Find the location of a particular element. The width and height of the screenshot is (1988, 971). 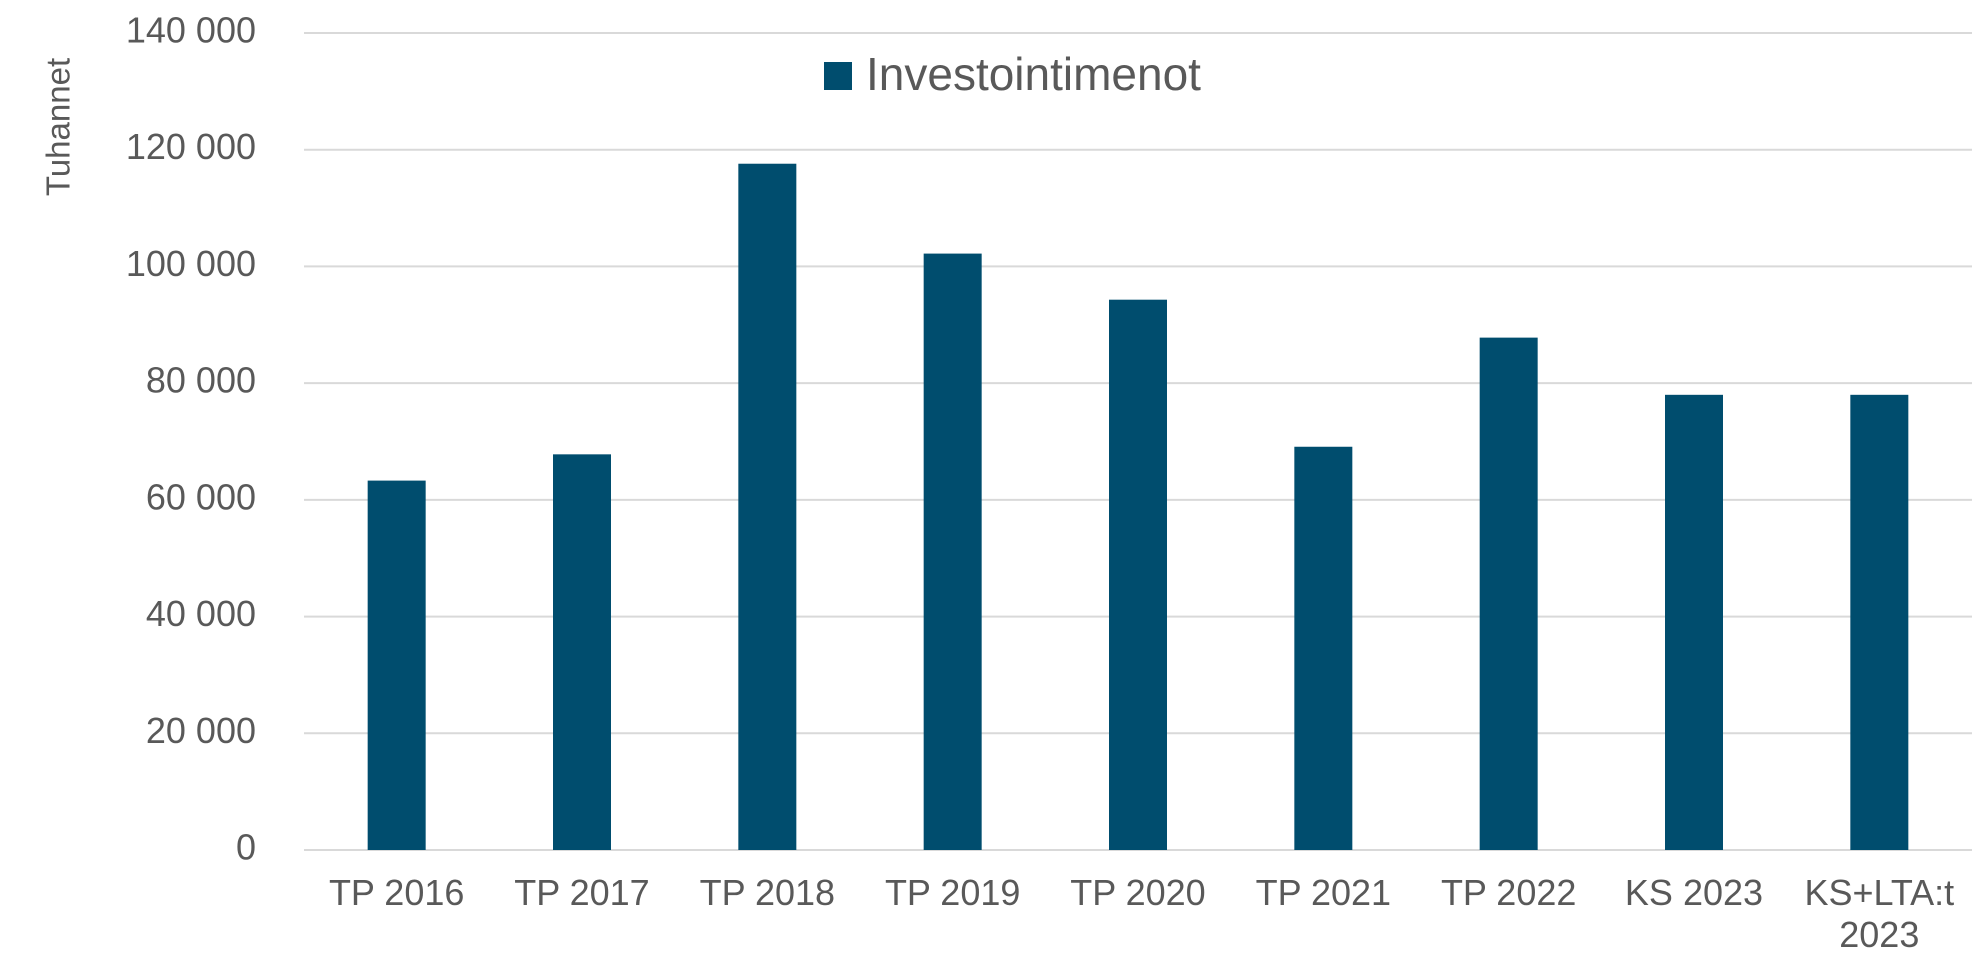

x-tick-label: TP 2019 is located at coordinates (952, 892).